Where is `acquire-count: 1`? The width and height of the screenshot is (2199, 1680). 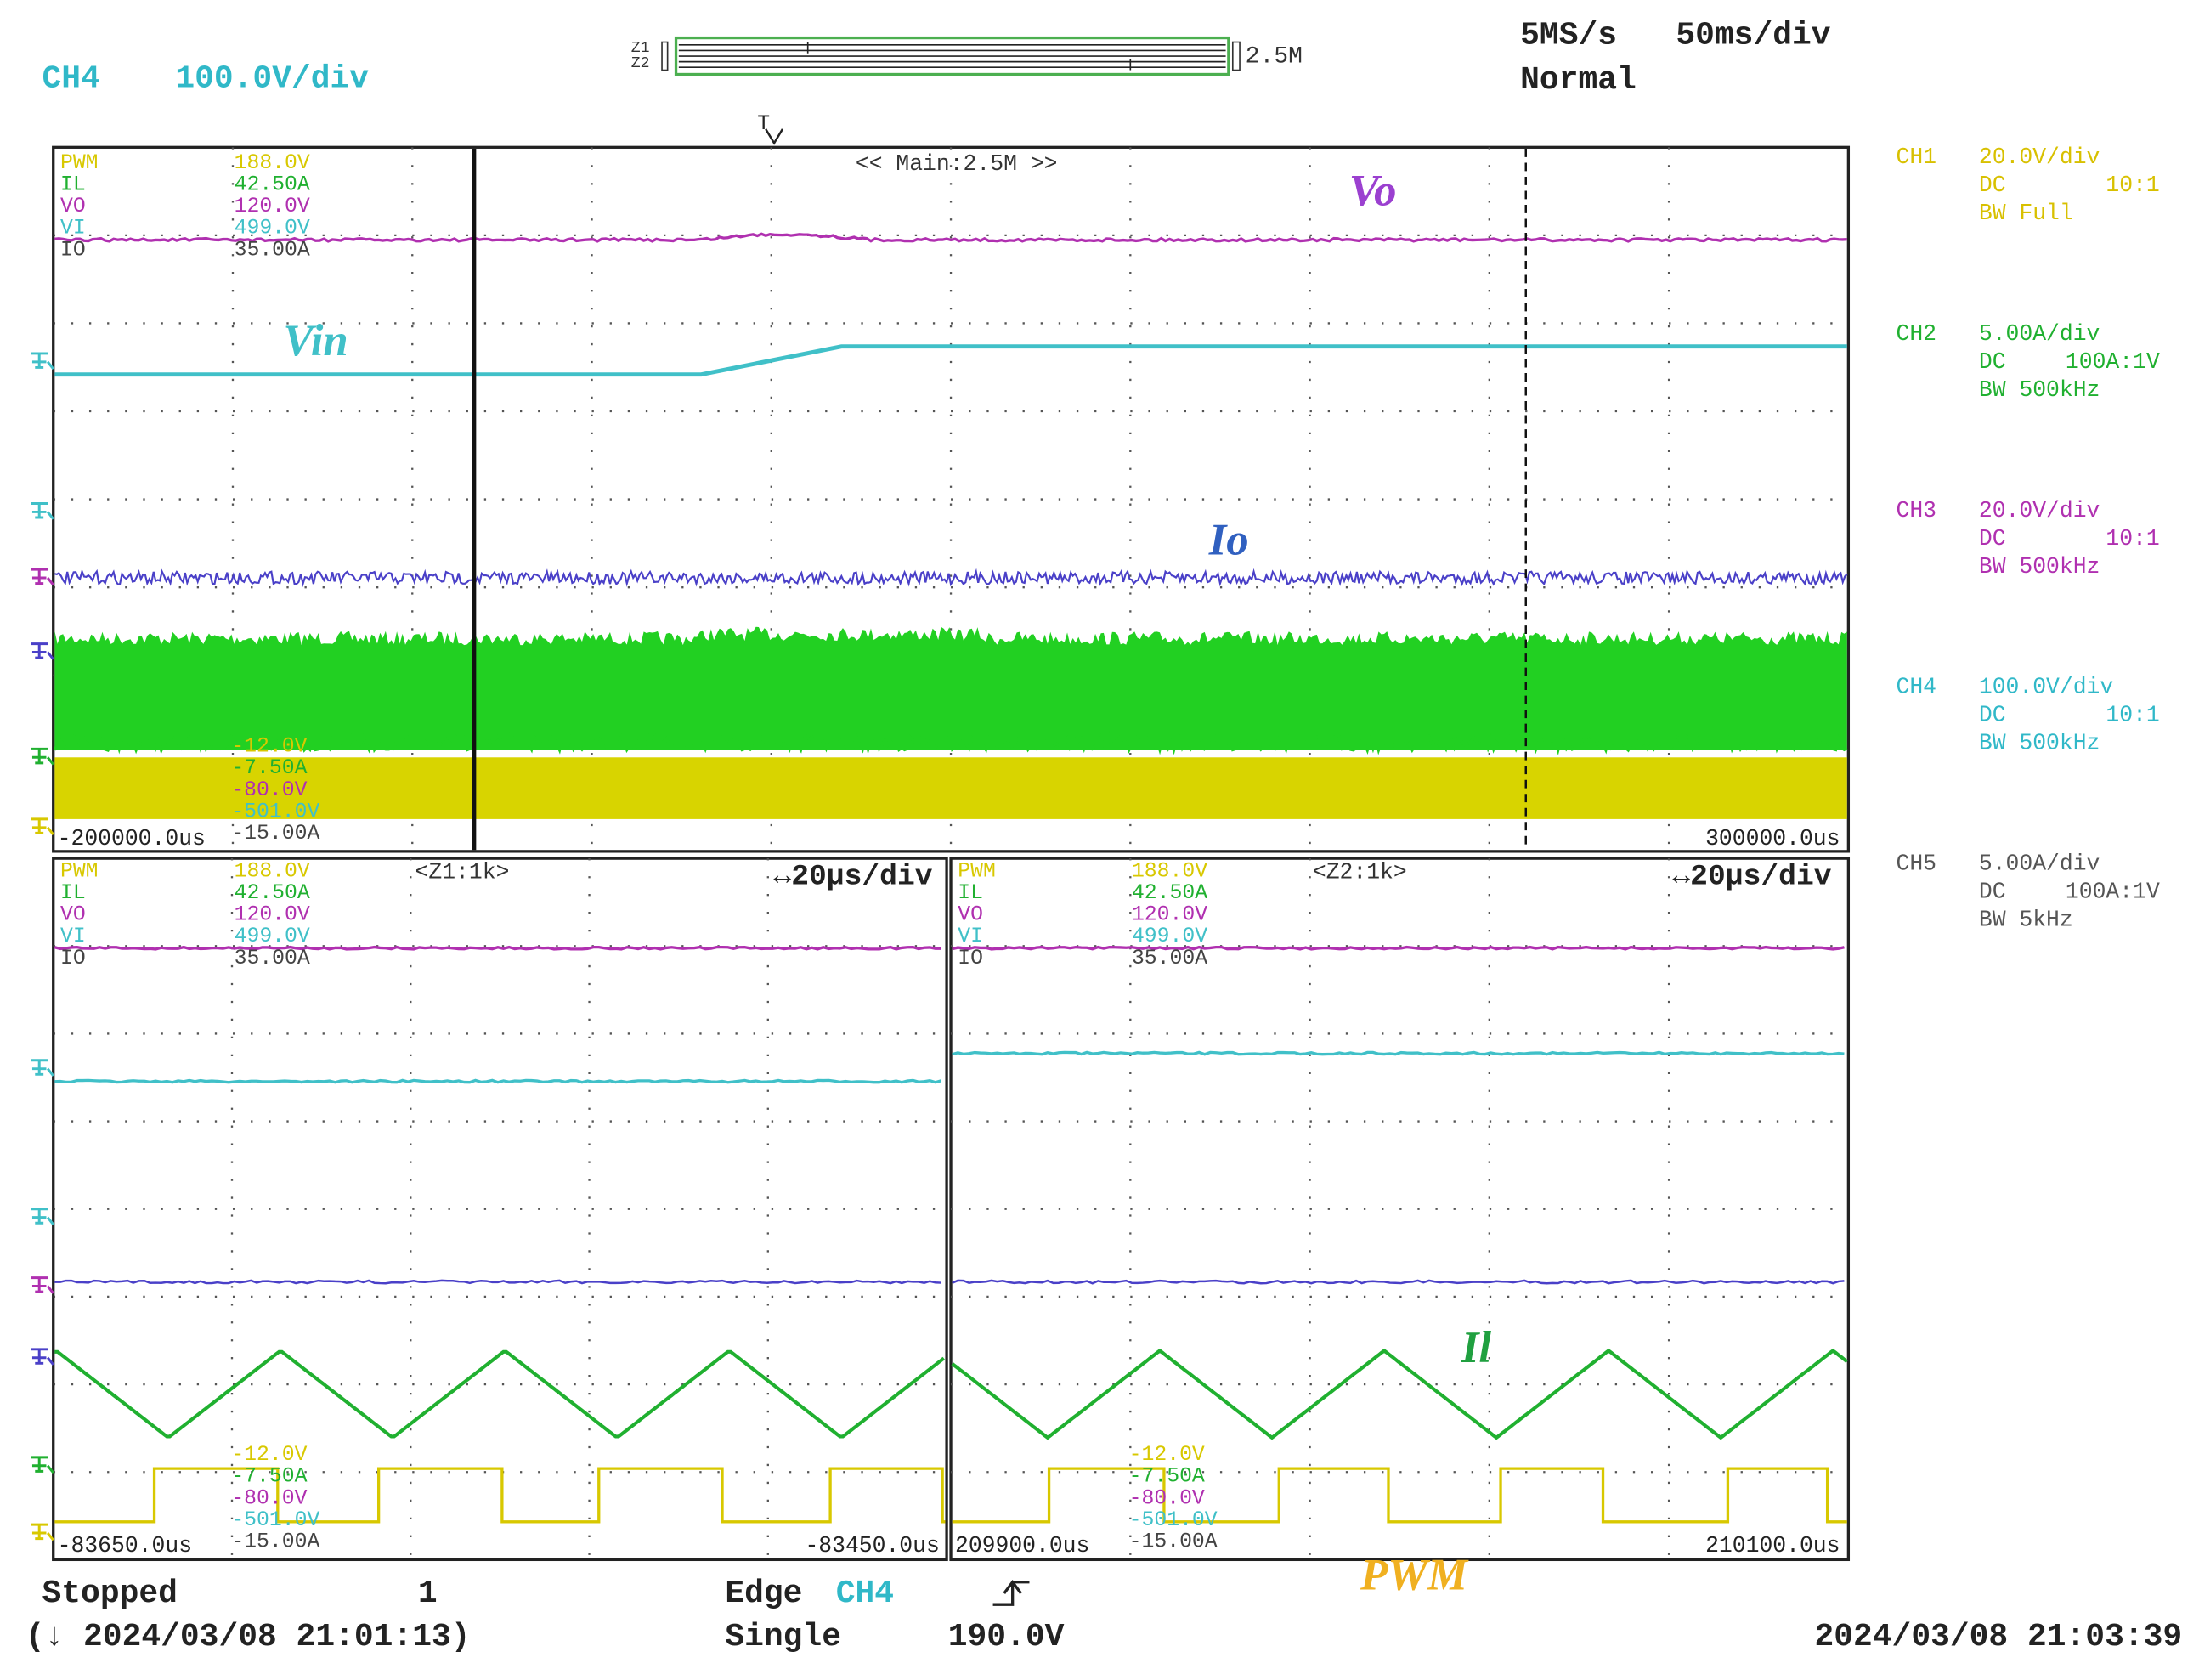 acquire-count: 1 is located at coordinates (428, 1593).